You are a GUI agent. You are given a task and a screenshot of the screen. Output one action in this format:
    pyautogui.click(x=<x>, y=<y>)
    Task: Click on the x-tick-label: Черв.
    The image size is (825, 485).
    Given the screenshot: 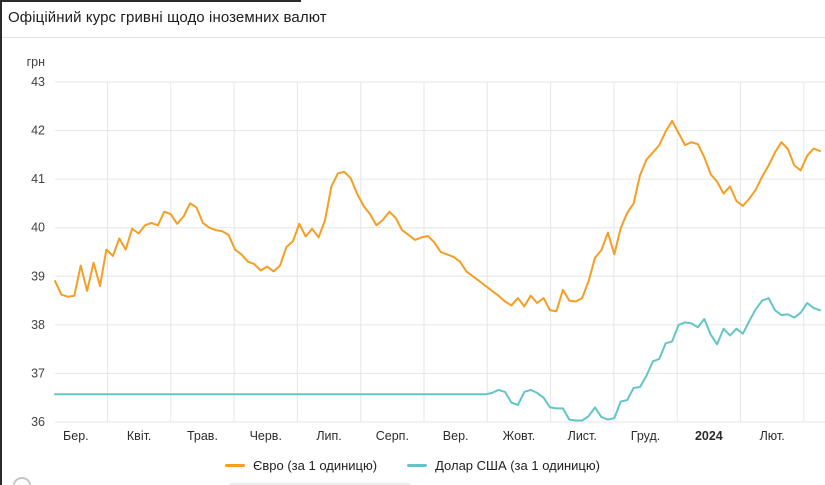 What is the action you would take?
    pyautogui.click(x=266, y=436)
    